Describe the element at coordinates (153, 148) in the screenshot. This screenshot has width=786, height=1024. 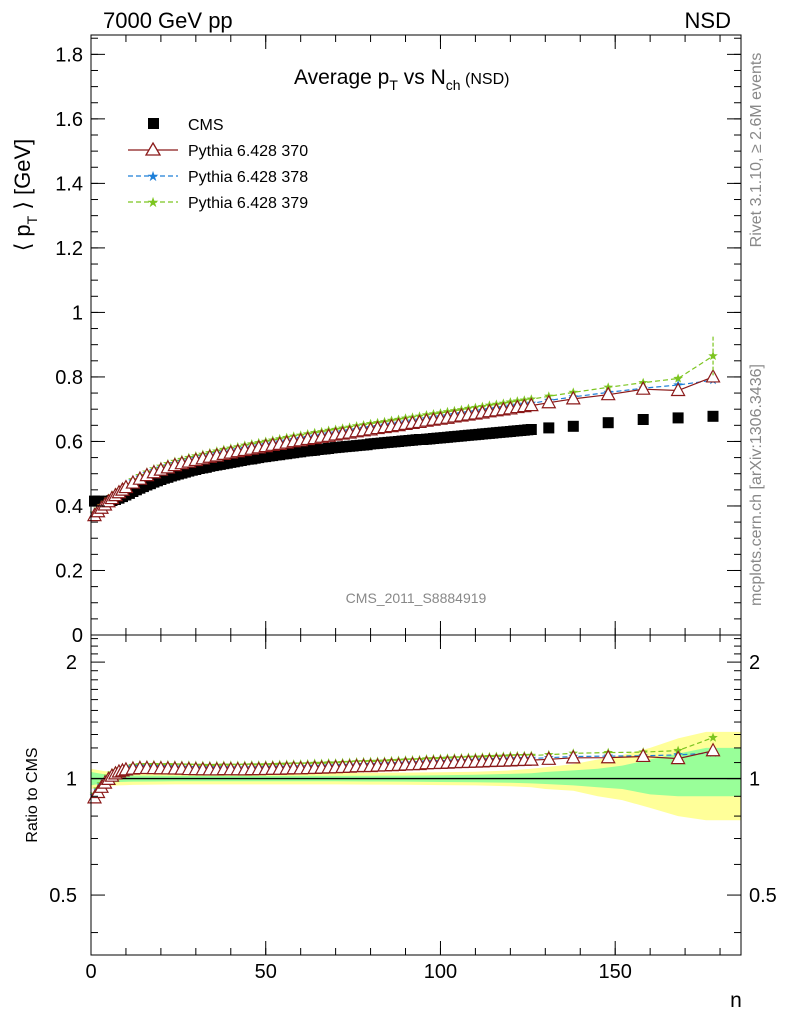
I see `legend-marker-p370` at that location.